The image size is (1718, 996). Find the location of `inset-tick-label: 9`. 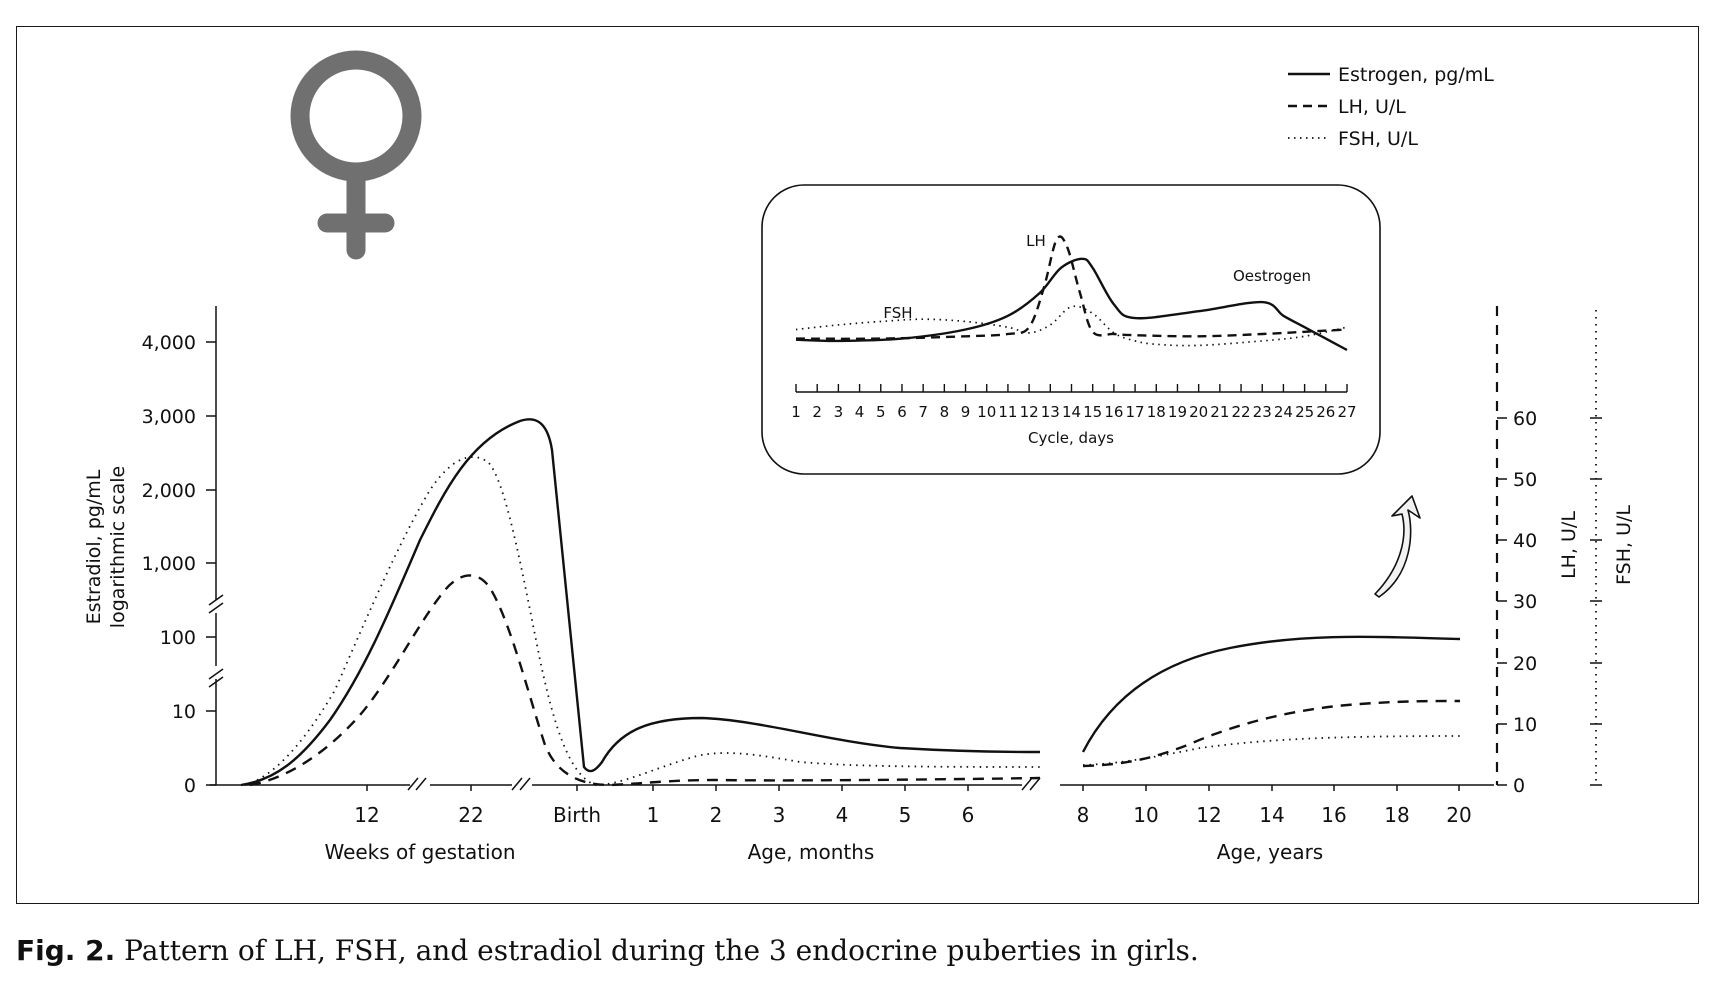

inset-tick-label: 9 is located at coordinates (966, 412).